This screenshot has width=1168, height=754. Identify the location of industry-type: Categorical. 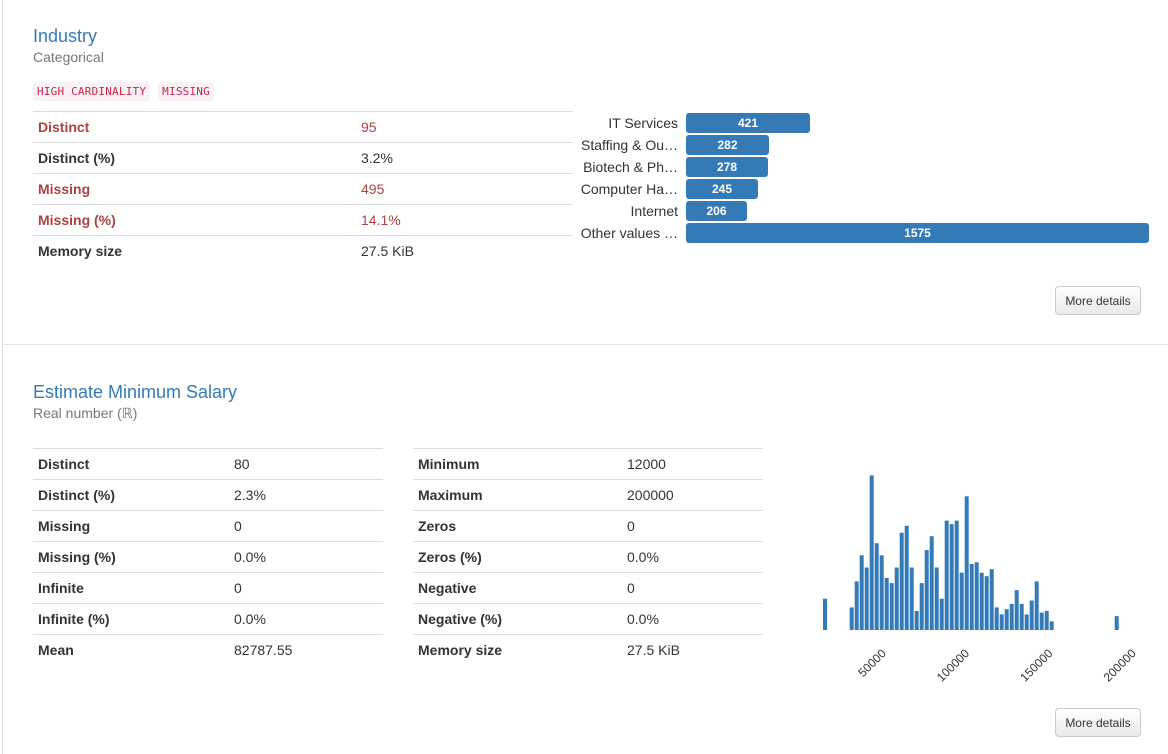
(68, 57).